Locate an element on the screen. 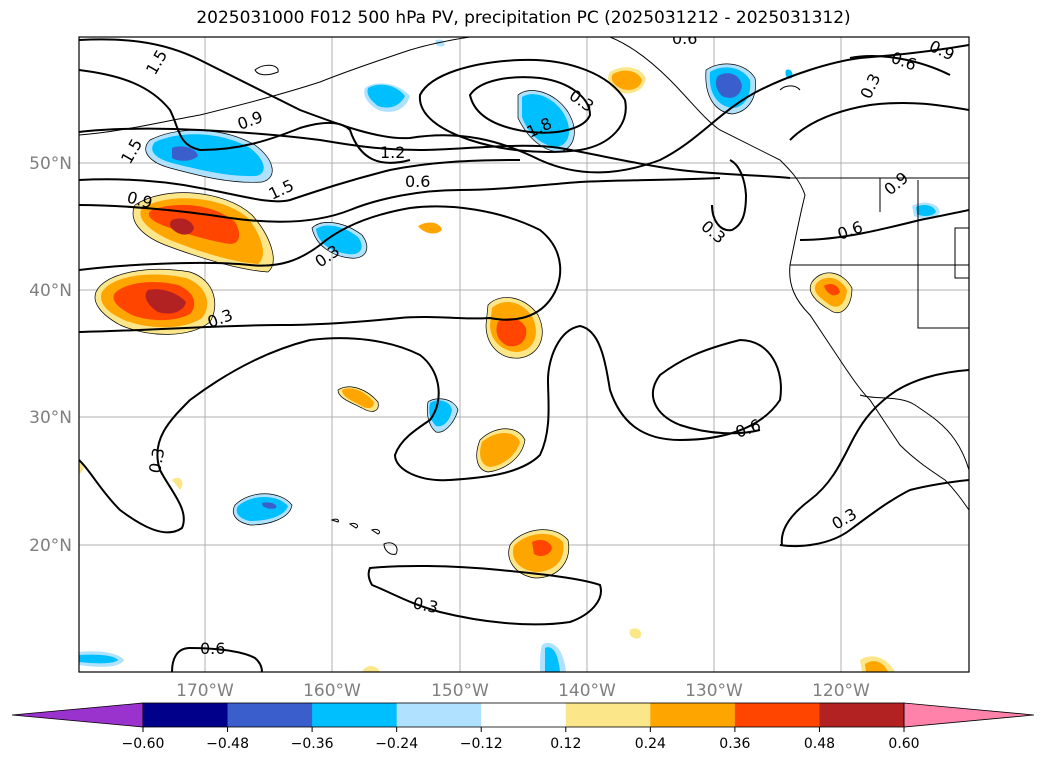 The height and width of the screenshot is (765, 1047). colorbar-segments is located at coordinates (523, 715).